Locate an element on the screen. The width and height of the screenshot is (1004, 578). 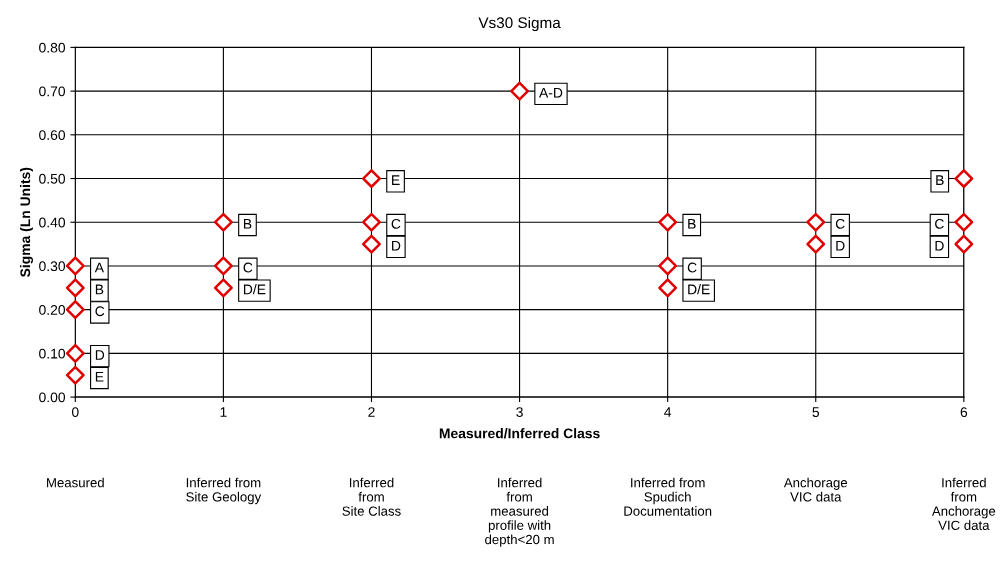
text: Inferred from Site Class is located at coordinates (371, 496).